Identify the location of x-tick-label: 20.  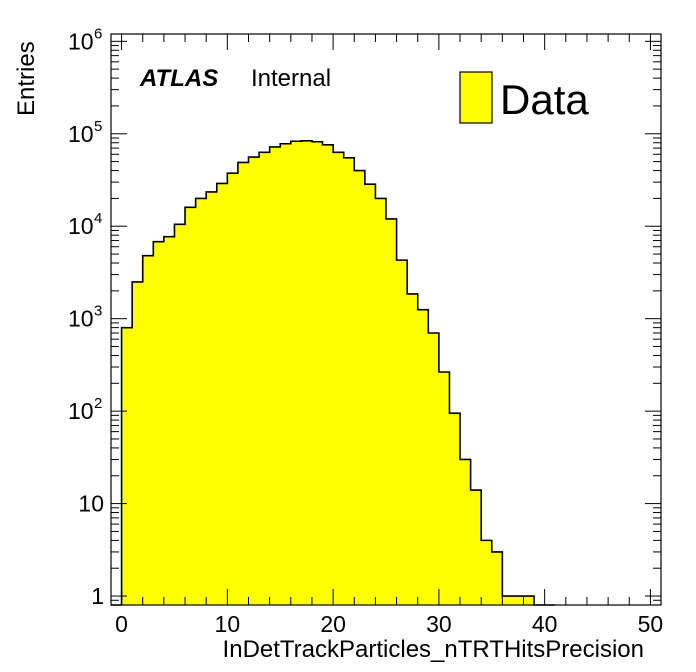
(333, 624).